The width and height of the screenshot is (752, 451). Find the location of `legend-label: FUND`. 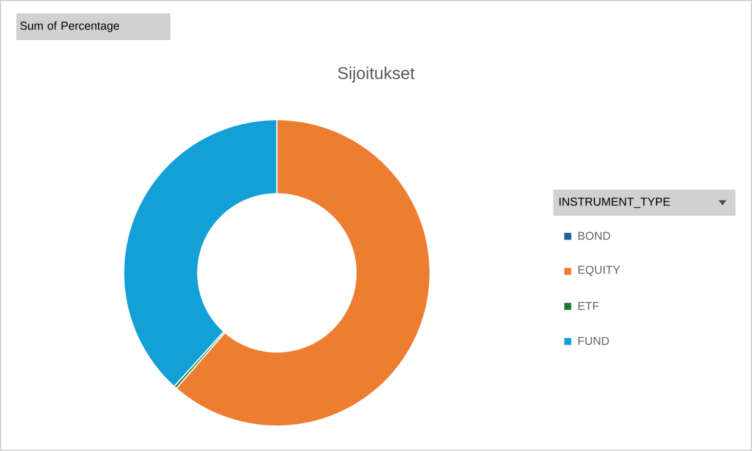

legend-label: FUND is located at coordinates (593, 341).